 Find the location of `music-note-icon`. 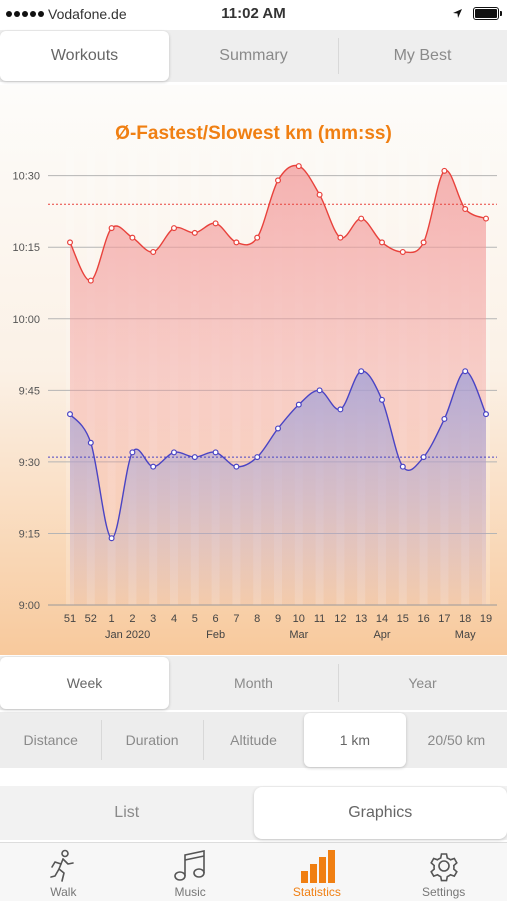

music-note-icon is located at coordinates (190, 866).